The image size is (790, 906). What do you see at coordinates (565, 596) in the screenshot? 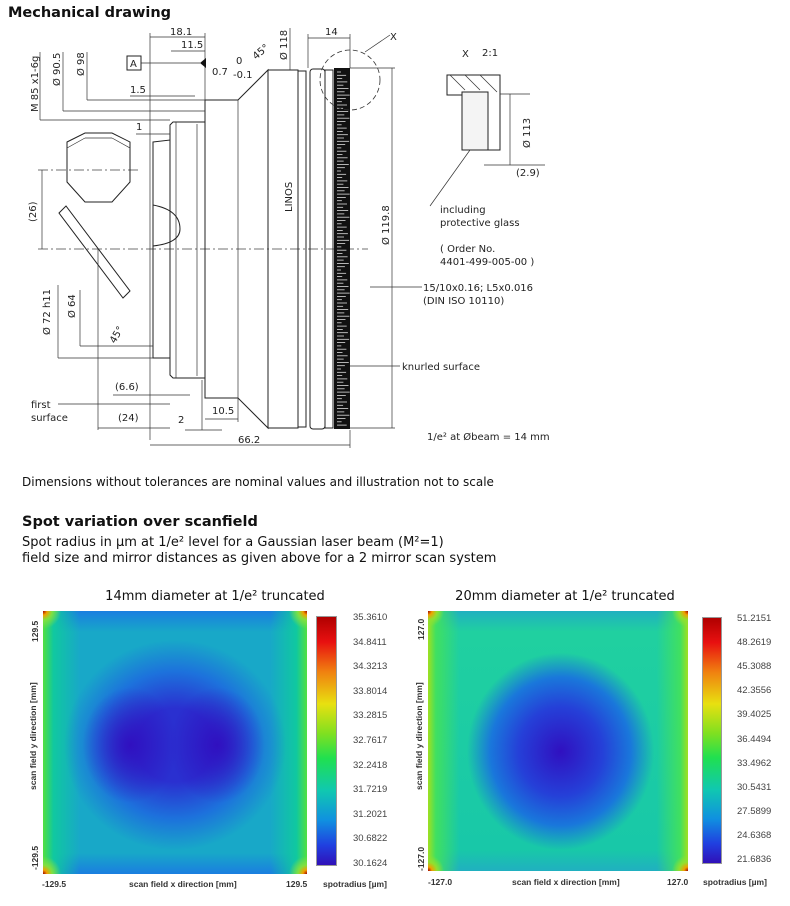
I see `chart2-title: 20mm diameter at 1/e² truncated` at bounding box center [565, 596].